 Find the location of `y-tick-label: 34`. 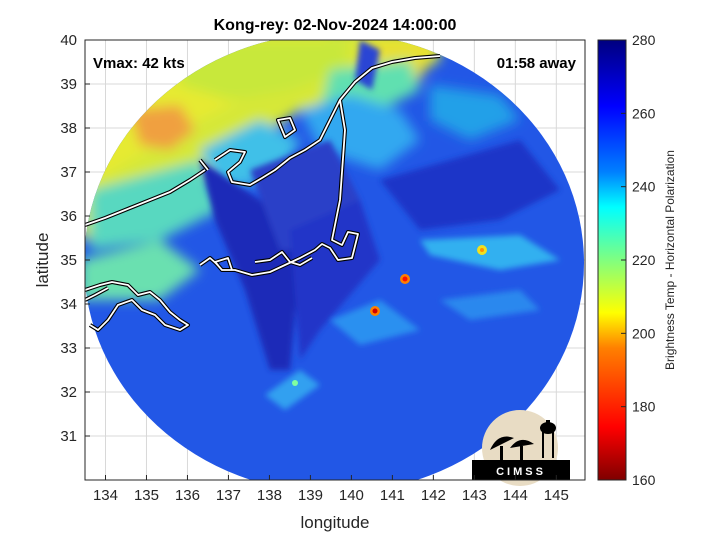

y-tick-label: 34 is located at coordinates (68, 304).